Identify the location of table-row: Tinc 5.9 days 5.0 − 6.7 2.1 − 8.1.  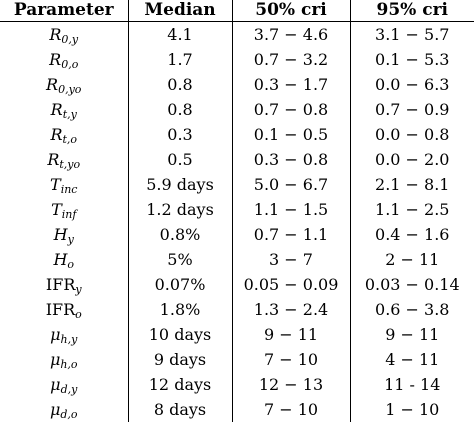
(237, 184).